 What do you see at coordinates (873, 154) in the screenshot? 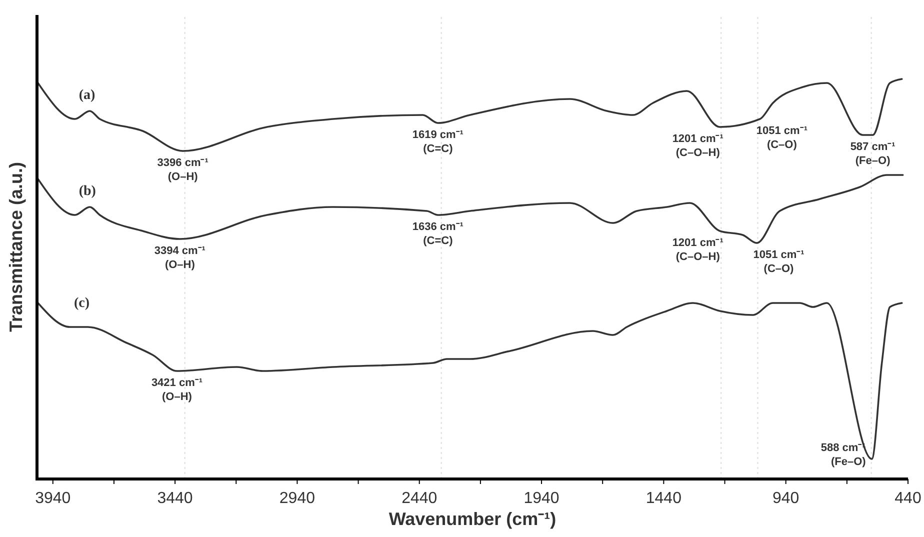
I see `annotation: 587 cm⁻¹ (Fe–O)` at bounding box center [873, 154].